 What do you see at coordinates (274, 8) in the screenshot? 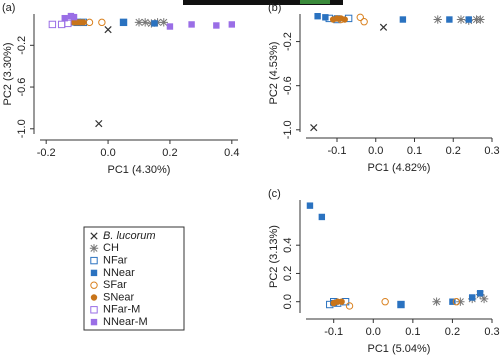
I see `panel-label: (b)` at bounding box center [274, 8].